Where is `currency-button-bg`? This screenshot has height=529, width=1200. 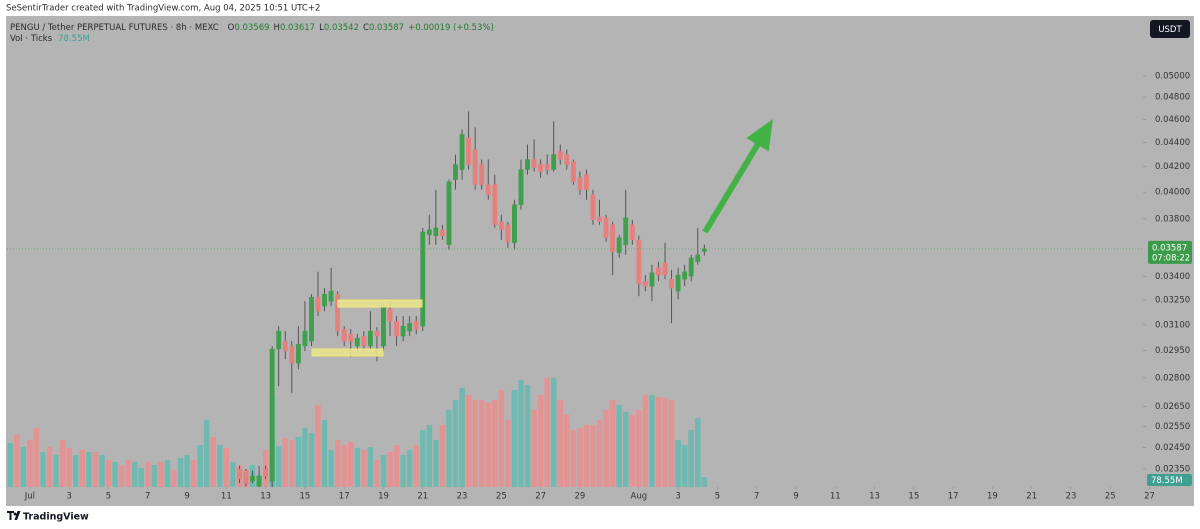
currency-button-bg is located at coordinates (1170, 29).